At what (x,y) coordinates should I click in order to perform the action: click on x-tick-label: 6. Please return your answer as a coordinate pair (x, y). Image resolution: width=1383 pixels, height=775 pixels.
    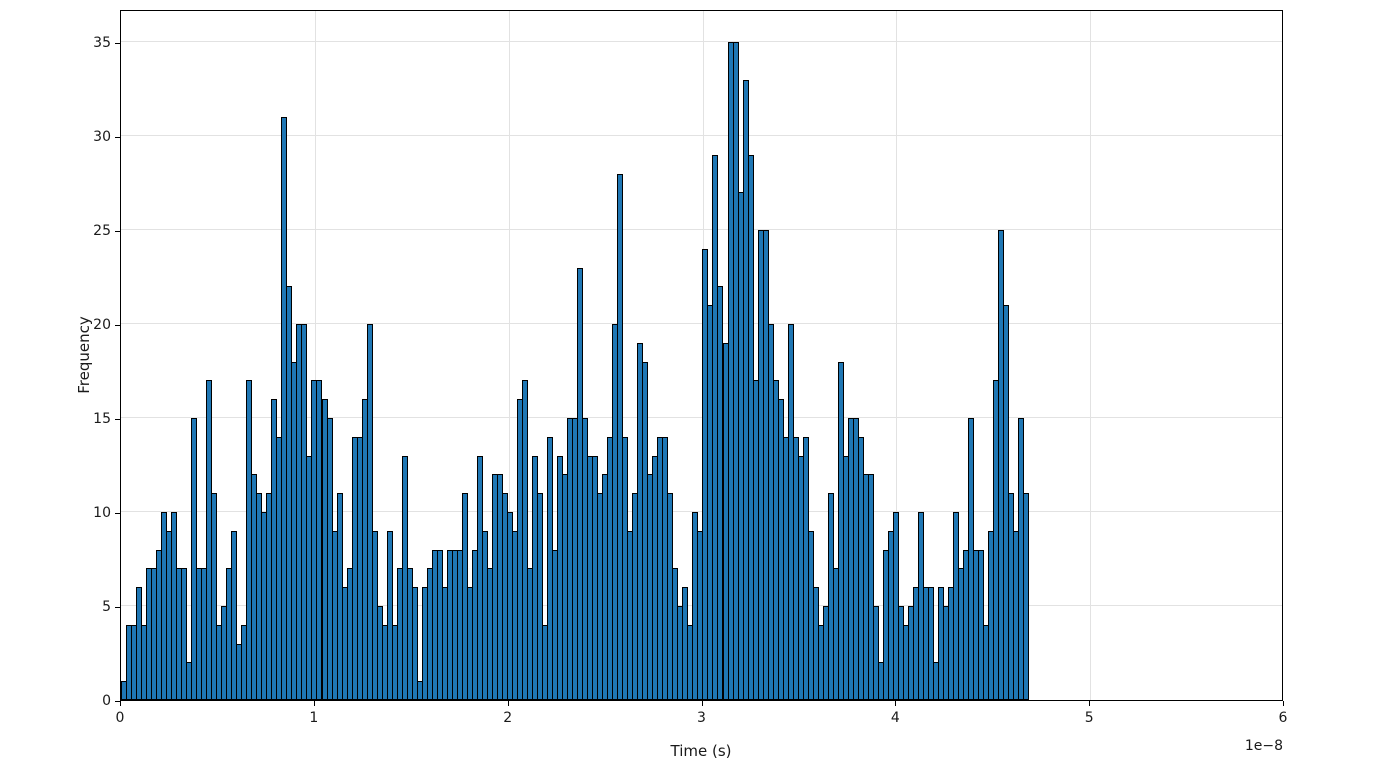
    Looking at the image, I should click on (1283, 718).